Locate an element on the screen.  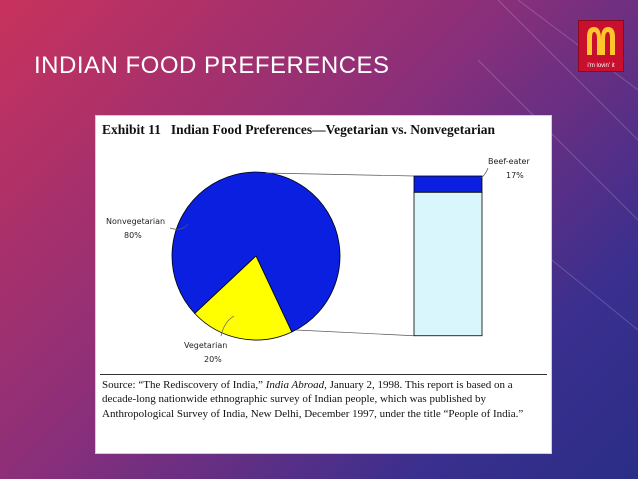
slide-title: INDIAN FOOD PREFERENCES is located at coordinates (212, 65).